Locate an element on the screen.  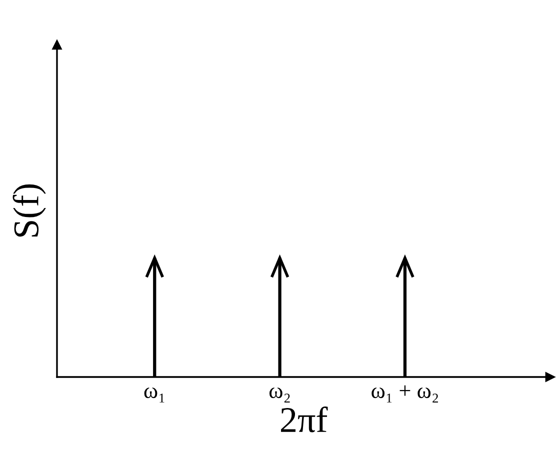
x-tick-label: ω₂ is located at coordinates (279, 395).